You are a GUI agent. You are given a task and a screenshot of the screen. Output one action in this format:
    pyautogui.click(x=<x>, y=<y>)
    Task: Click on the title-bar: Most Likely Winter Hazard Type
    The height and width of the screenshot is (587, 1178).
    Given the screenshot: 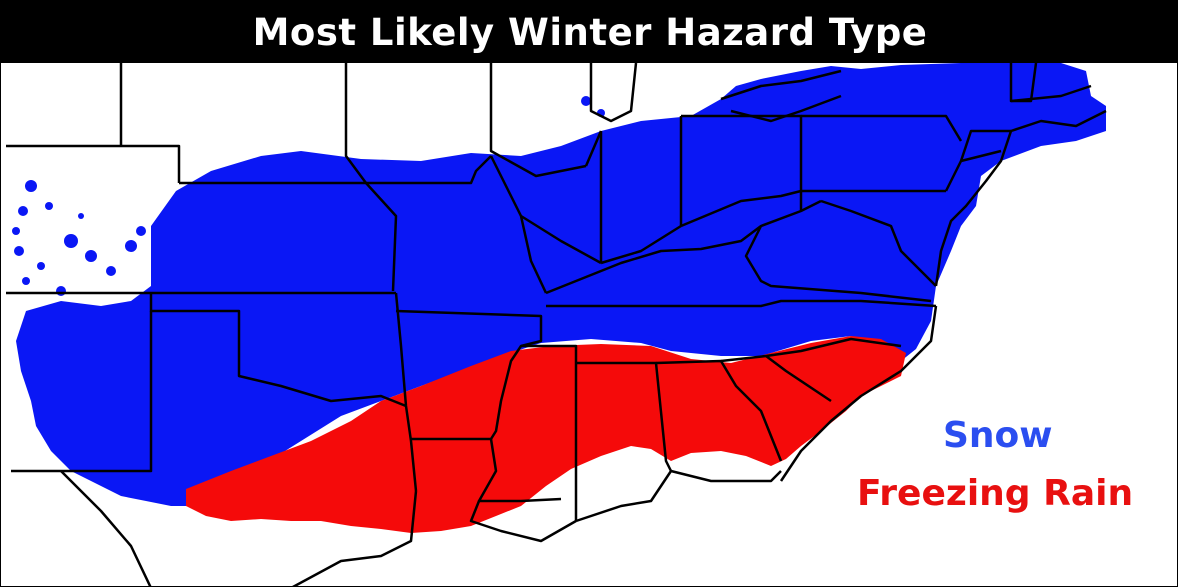 What is the action you would take?
    pyautogui.click(x=589, y=32)
    